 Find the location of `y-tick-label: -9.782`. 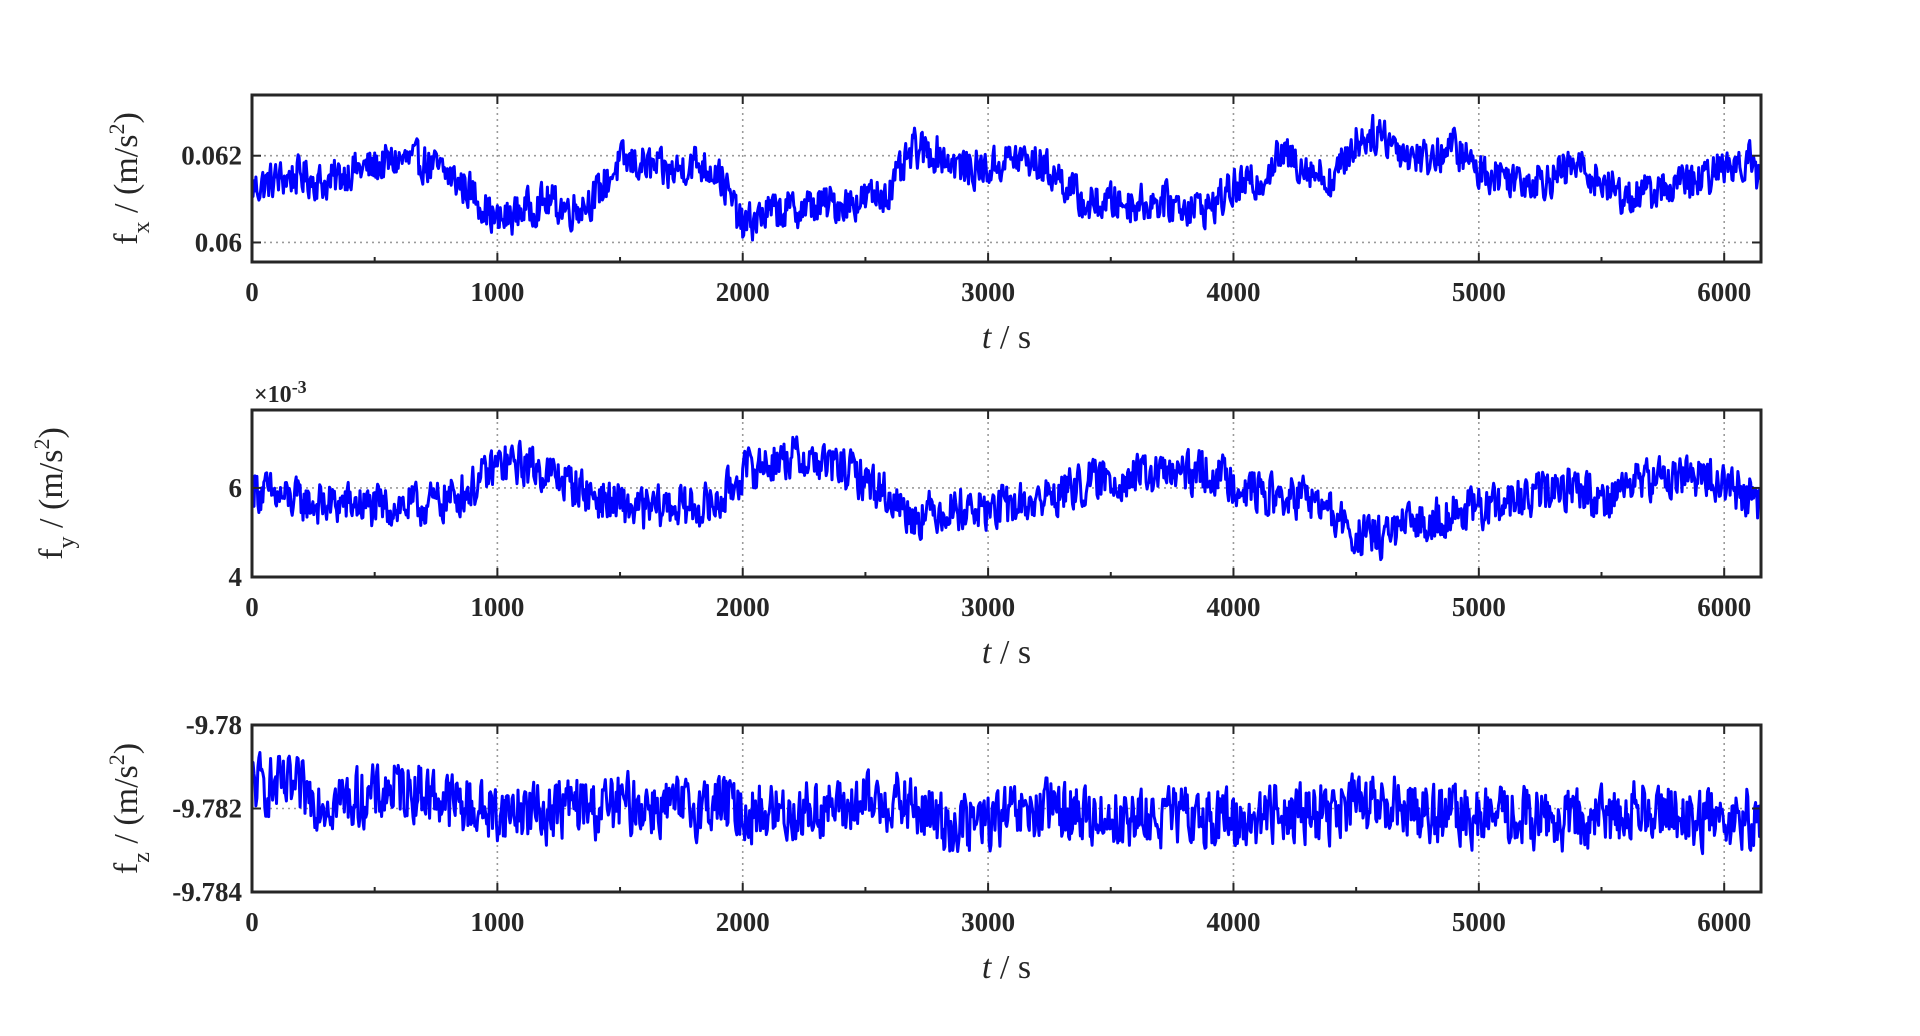

y-tick-label: -9.782 is located at coordinates (207, 809).